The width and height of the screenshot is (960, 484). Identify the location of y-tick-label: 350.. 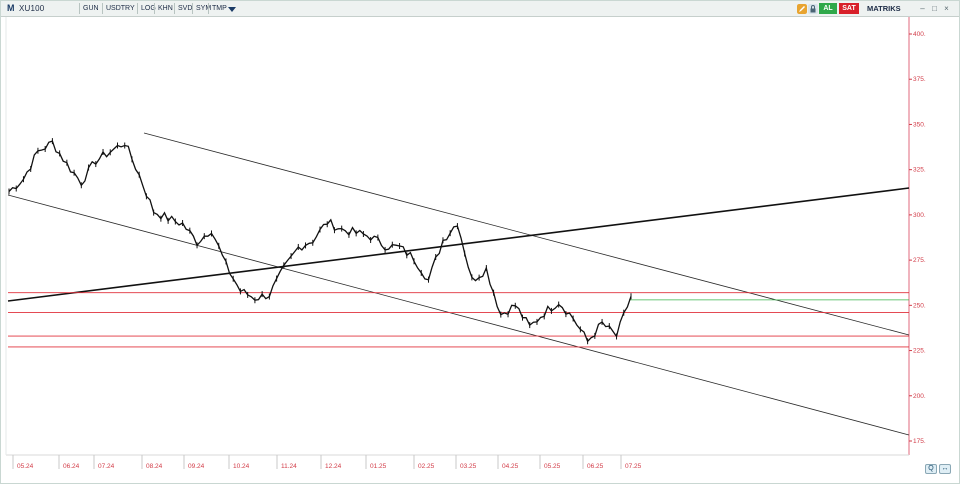
(919, 124).